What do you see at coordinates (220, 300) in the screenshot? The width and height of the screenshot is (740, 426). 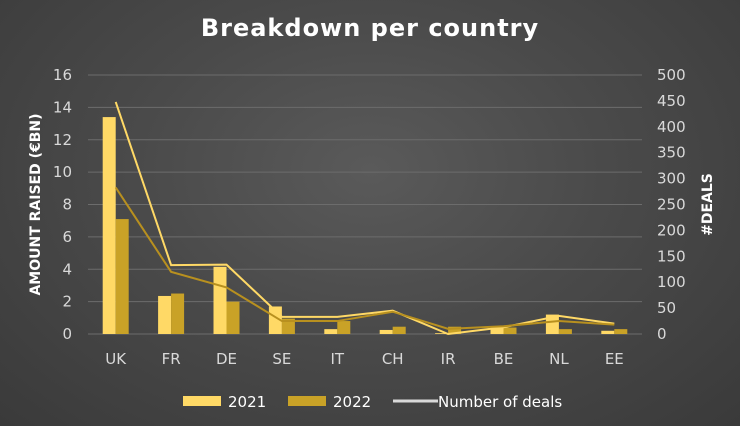 I see `bar-2021-DE` at bounding box center [220, 300].